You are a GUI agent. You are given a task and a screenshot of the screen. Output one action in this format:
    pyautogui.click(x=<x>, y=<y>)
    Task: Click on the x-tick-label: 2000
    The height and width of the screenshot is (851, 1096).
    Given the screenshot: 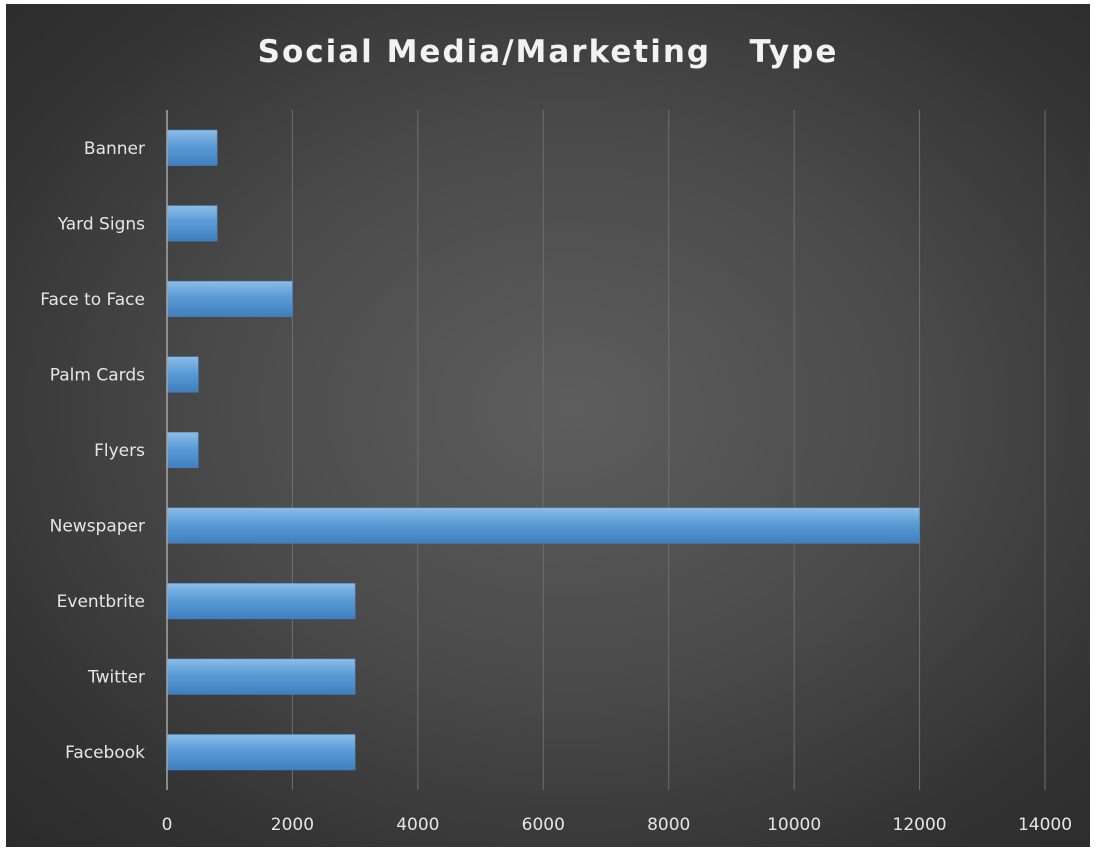 What is the action you would take?
    pyautogui.click(x=292, y=825)
    